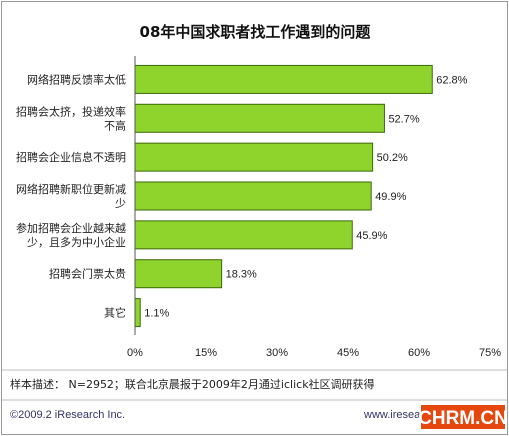 The height and width of the screenshot is (436, 509). I want to click on data-label: 18.3%, so click(241, 275).